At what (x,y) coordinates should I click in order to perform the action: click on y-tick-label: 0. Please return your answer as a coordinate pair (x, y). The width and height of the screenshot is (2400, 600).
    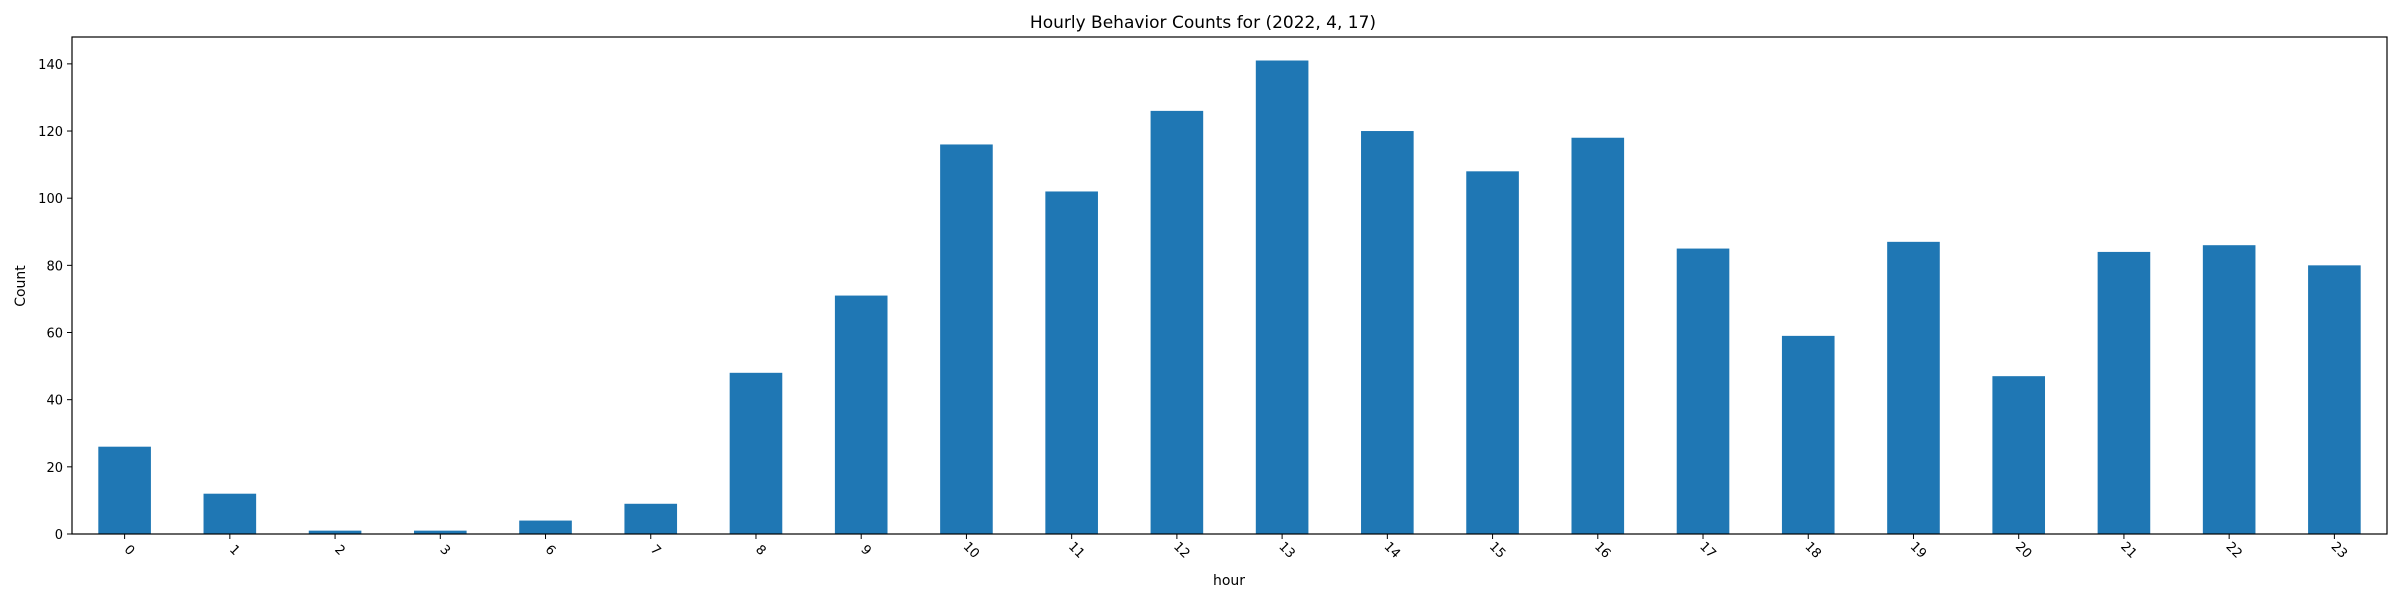
    Looking at the image, I should click on (59, 535).